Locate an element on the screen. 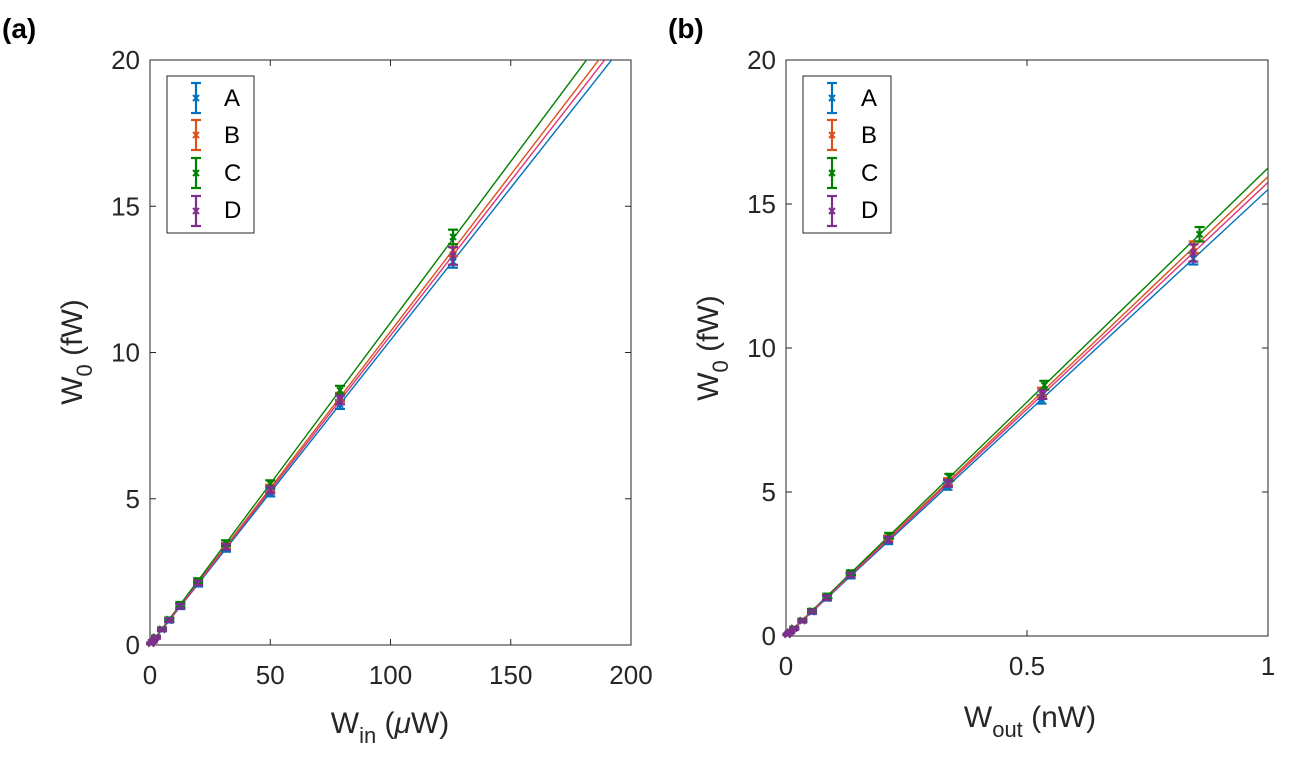  panel-b-point-d-2-marker is located at coordinates (794, 628).